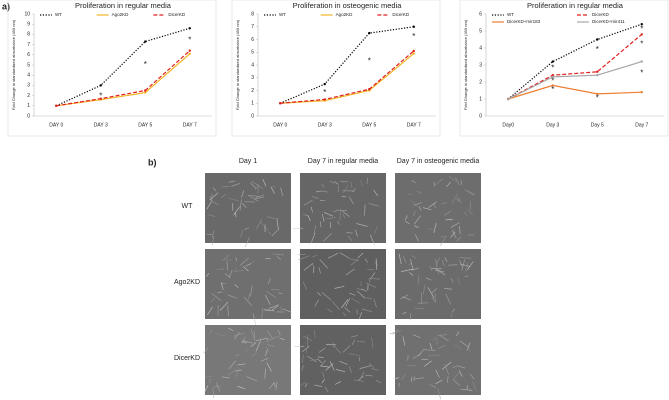  Describe the element at coordinates (187, 358) in the screenshot. I see `row-label: DicerKD` at that location.